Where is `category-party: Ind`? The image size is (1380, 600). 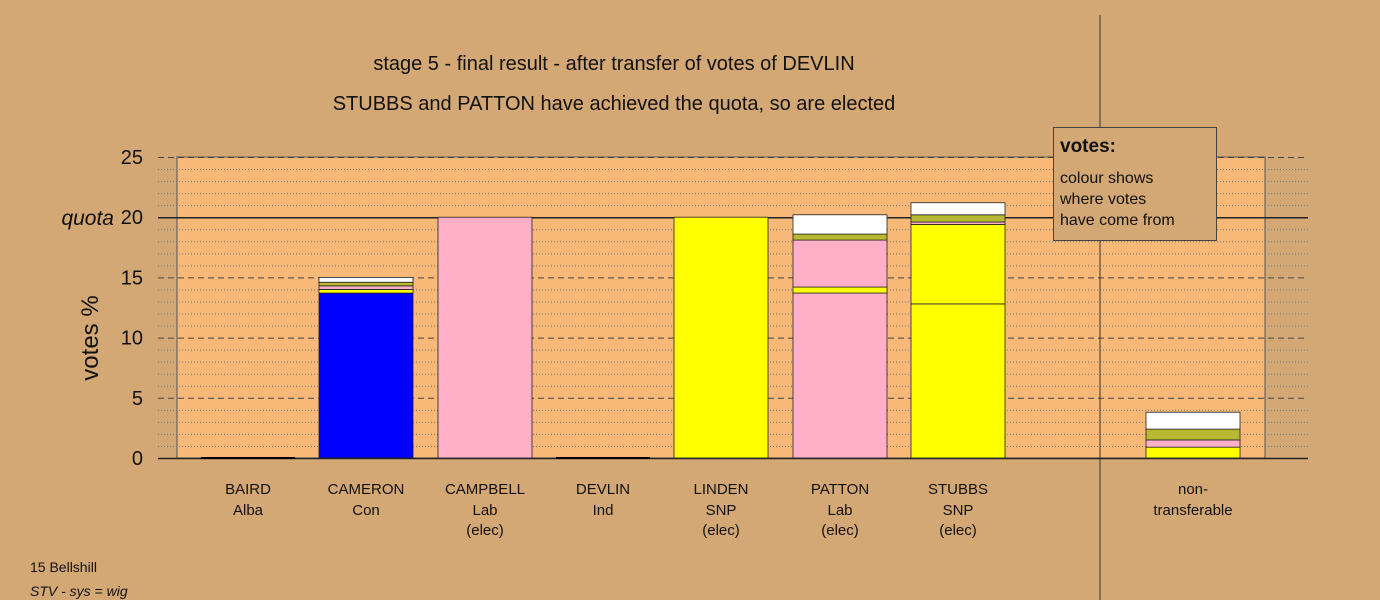 category-party: Ind is located at coordinates (603, 510).